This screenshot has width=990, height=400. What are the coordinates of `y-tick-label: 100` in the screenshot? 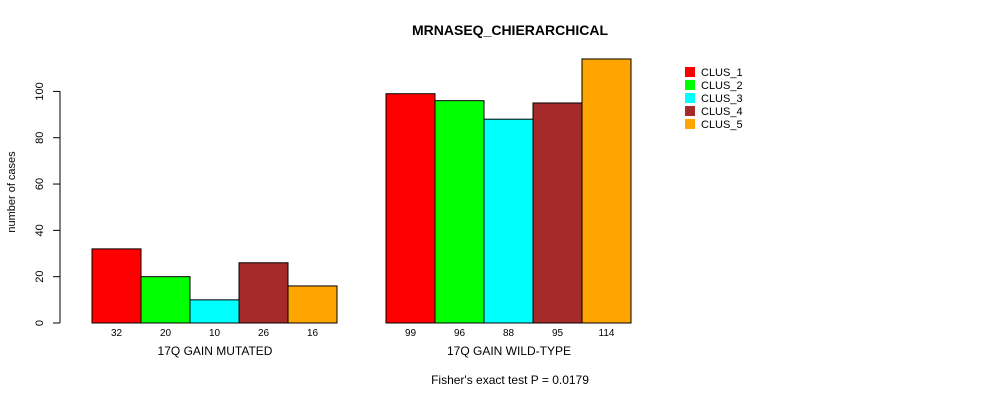 It's located at (40, 91).